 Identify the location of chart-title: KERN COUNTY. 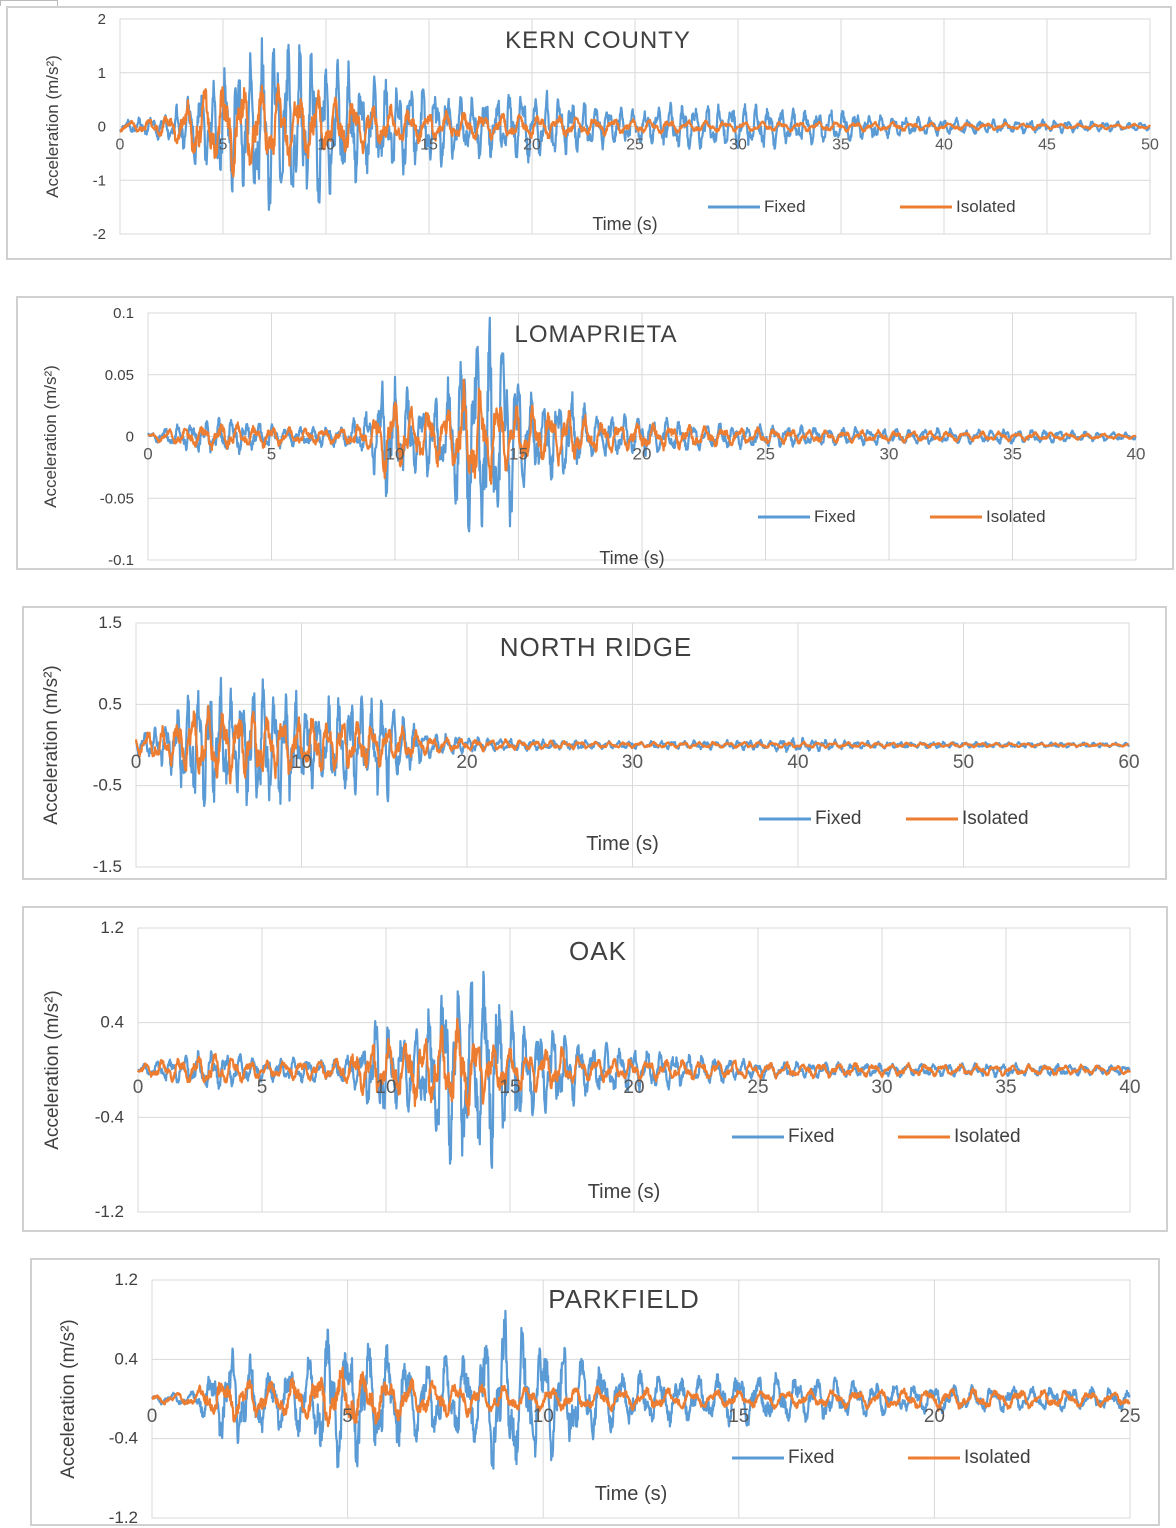
(598, 40).